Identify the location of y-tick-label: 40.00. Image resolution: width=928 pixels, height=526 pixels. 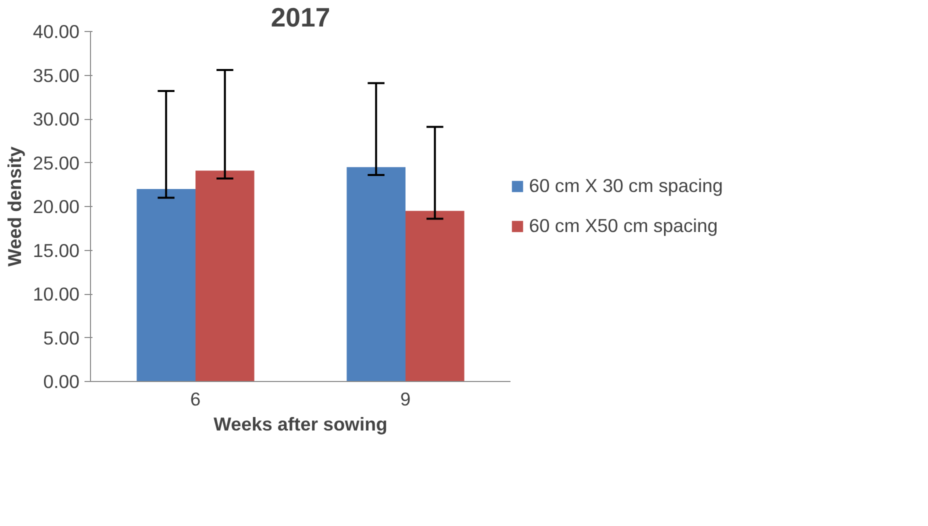
(56, 31).